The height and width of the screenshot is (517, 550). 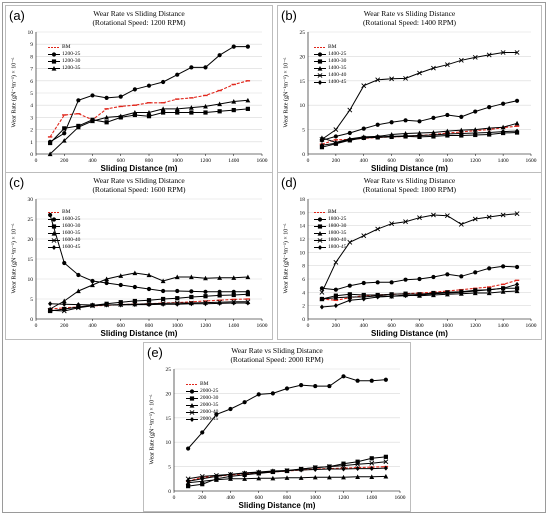 I want to click on y-tick-label: 15, so click(x=303, y=82).